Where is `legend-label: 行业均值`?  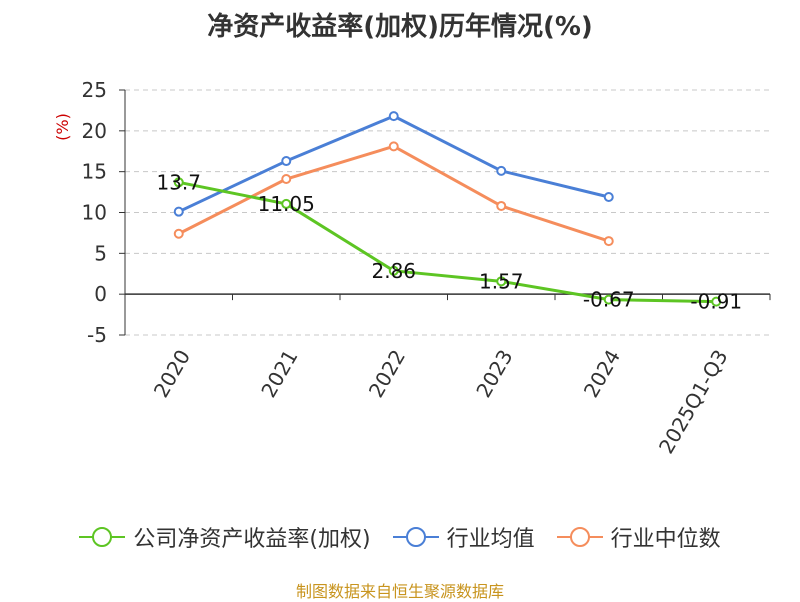
legend-label: 行业均值 is located at coordinates (490, 539).